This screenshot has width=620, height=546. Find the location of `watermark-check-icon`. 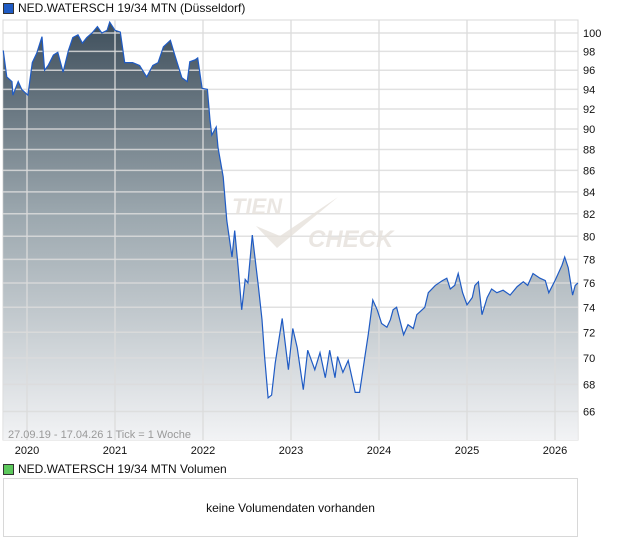

watermark-check-icon is located at coordinates (297, 222).